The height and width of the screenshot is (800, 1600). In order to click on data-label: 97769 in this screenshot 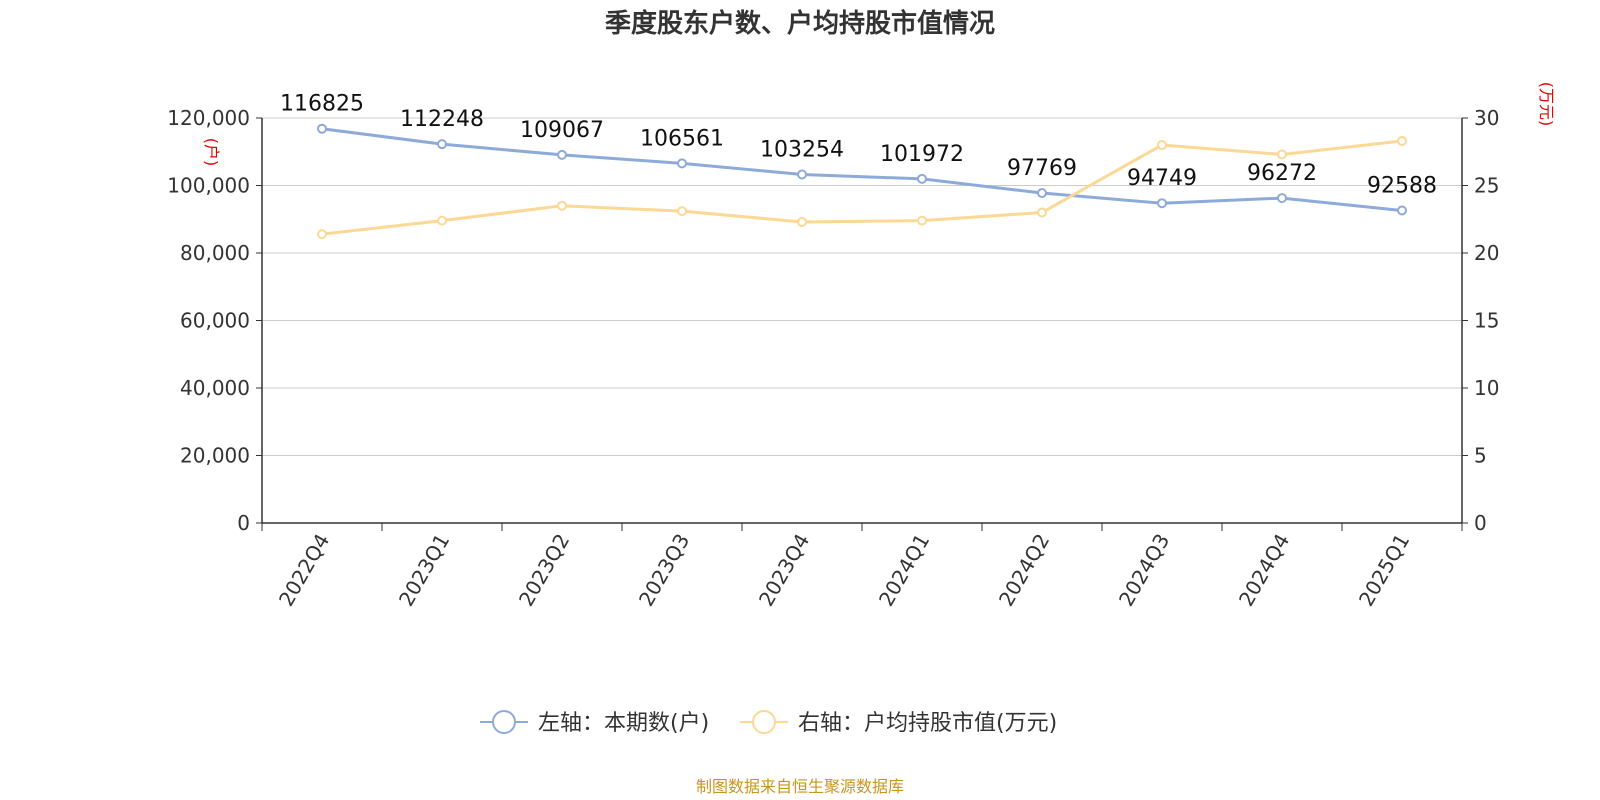, I will do `click(1042, 168)`.